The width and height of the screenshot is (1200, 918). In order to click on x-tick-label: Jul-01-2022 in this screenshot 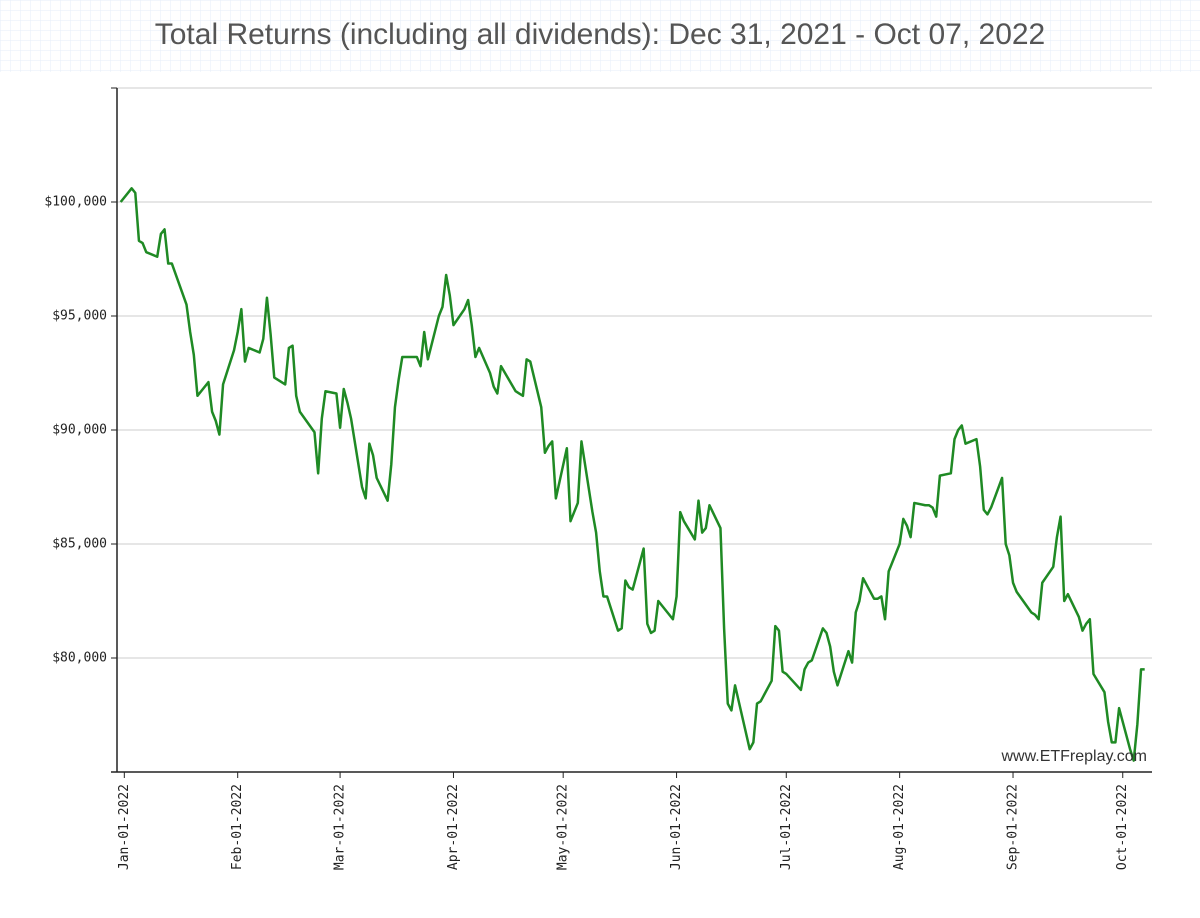, I will do `click(786, 827)`.